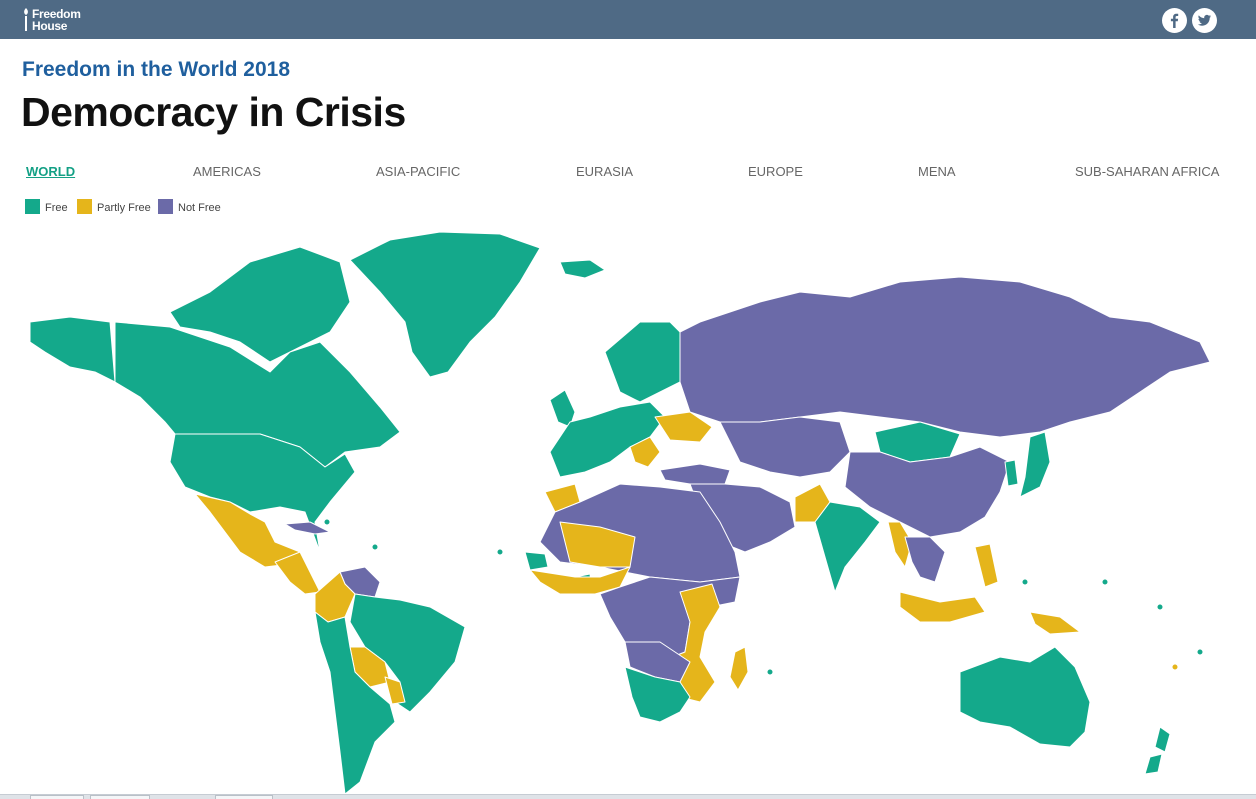 This screenshot has height=799, width=1256. I want to click on region-myanmar, so click(900, 544).